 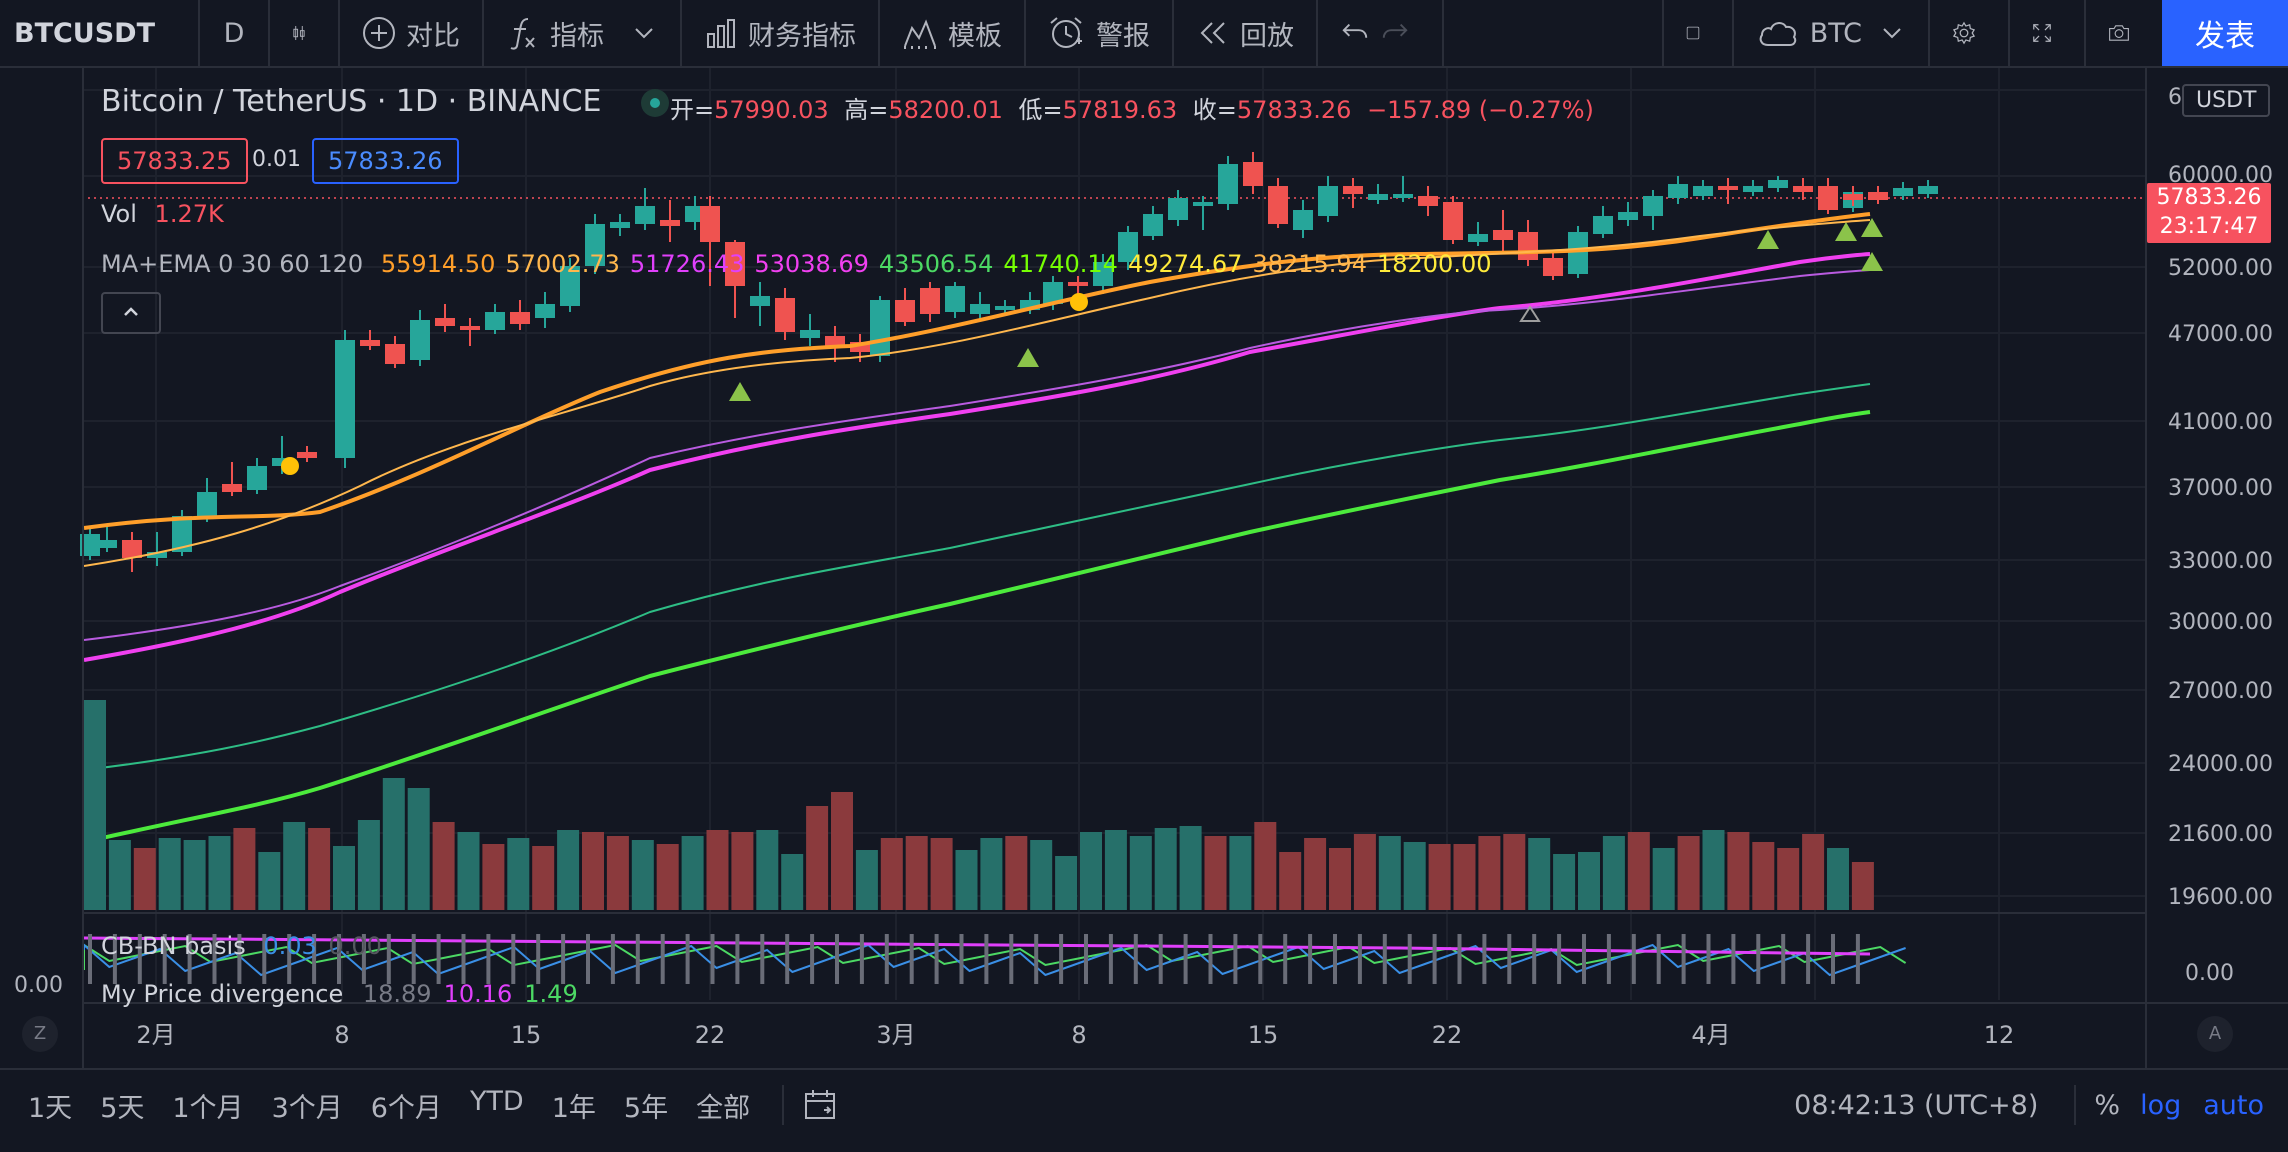 I want to click on price-axis-tick: 21600.00, so click(x=2220, y=834).